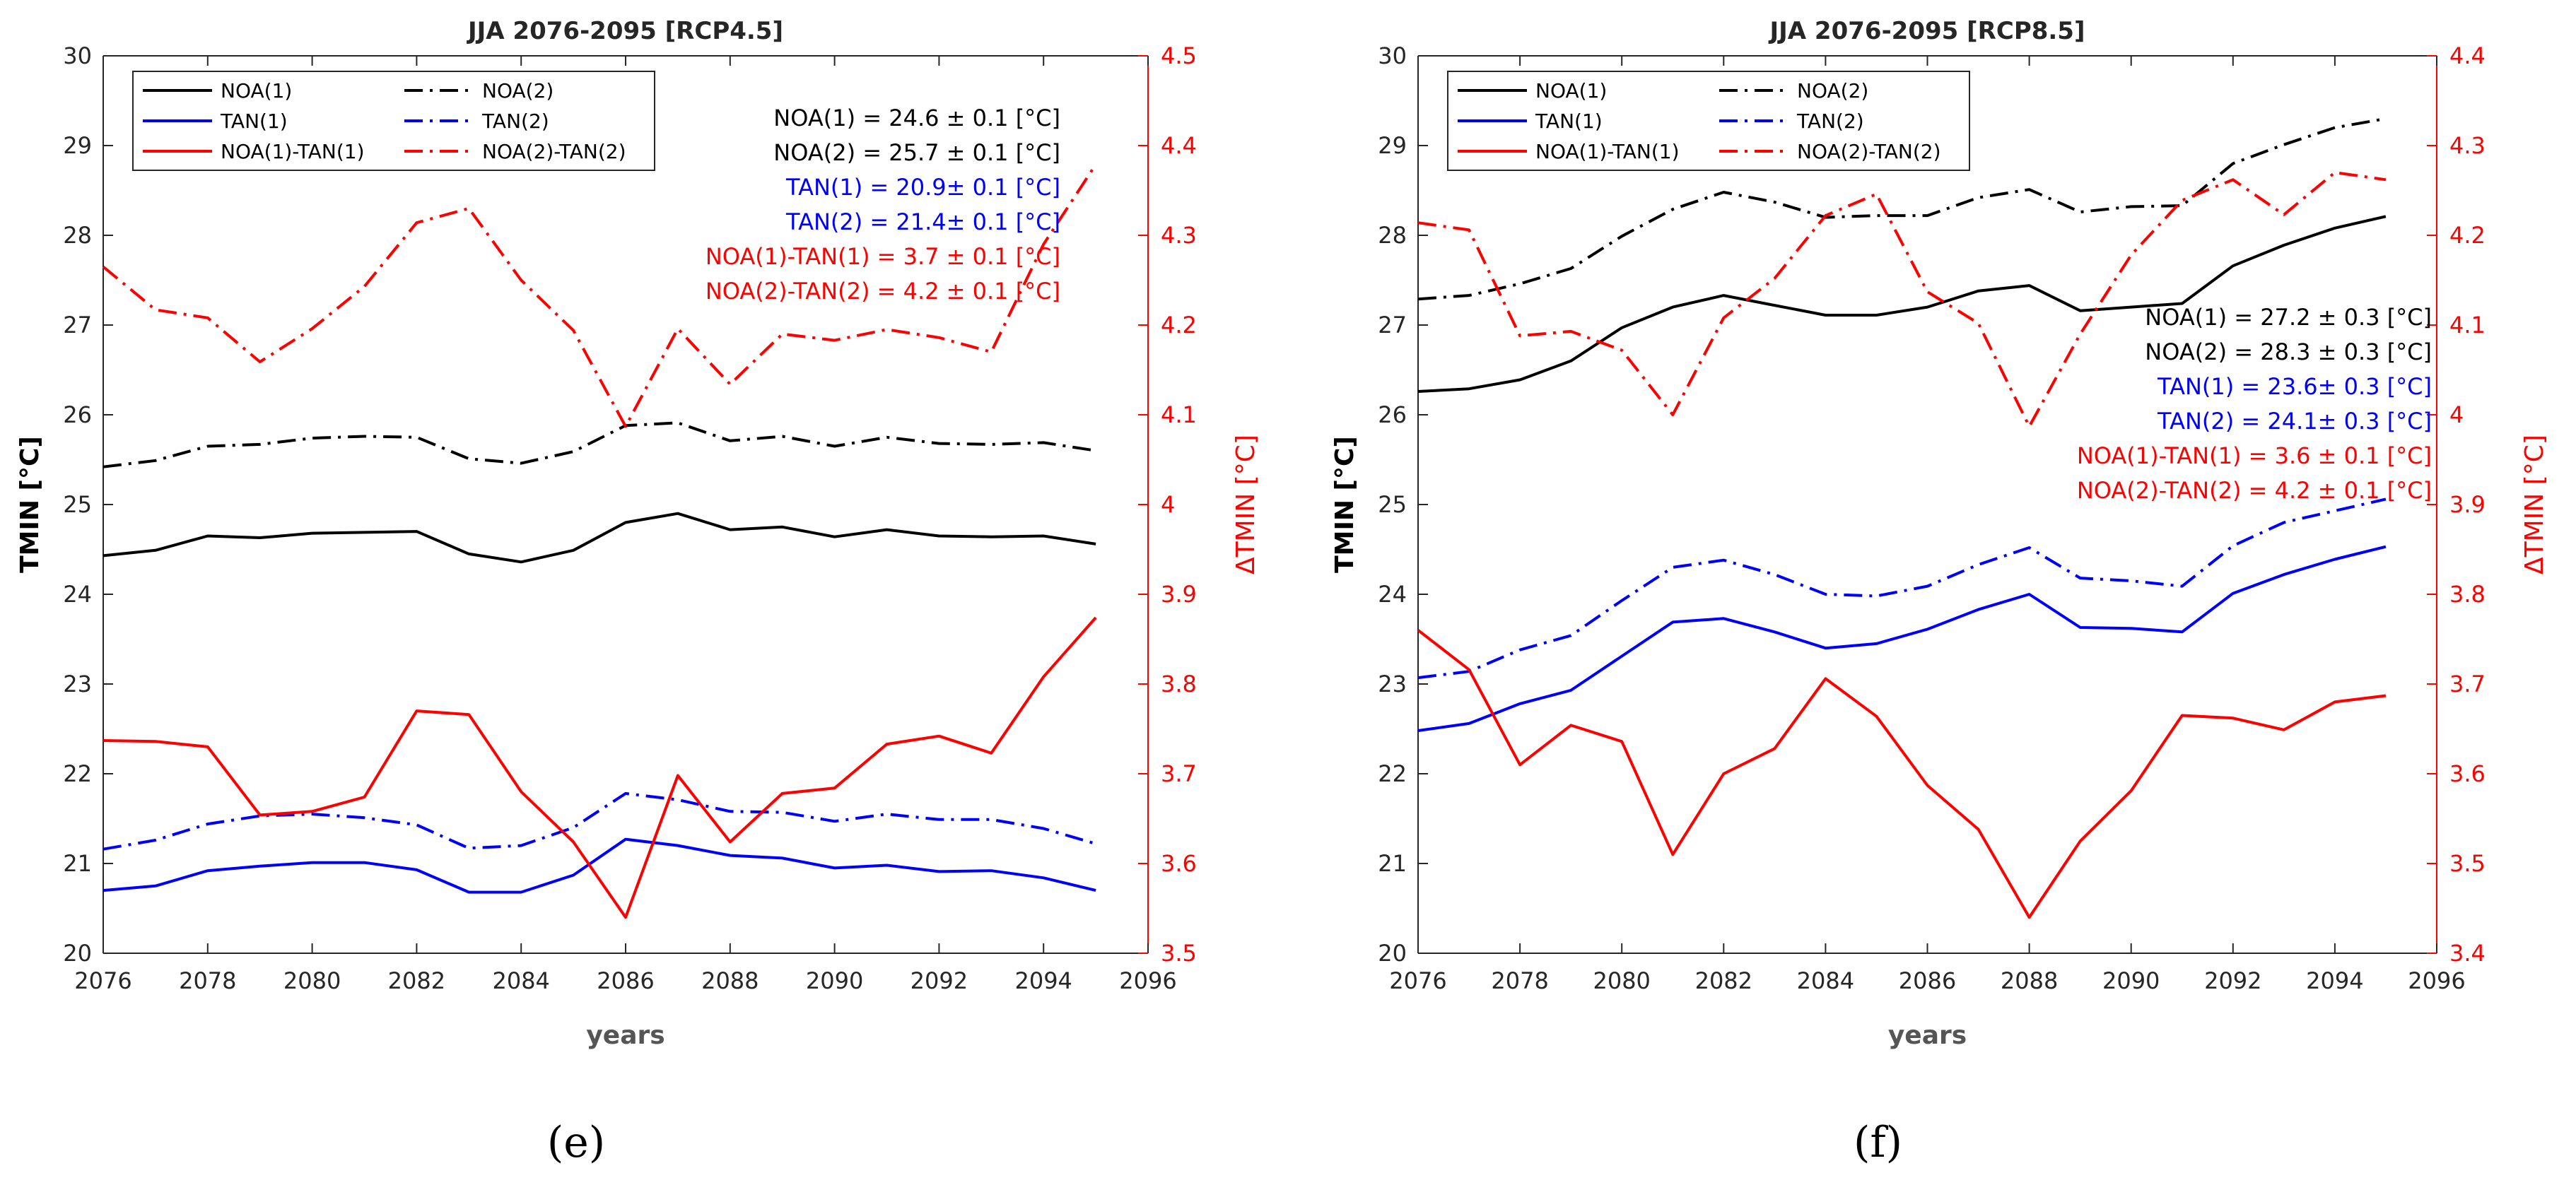 The height and width of the screenshot is (1185, 2576). I want to click on stats-annotation: TAN(1) = 20.9± 0.1 [°C], so click(922, 187).